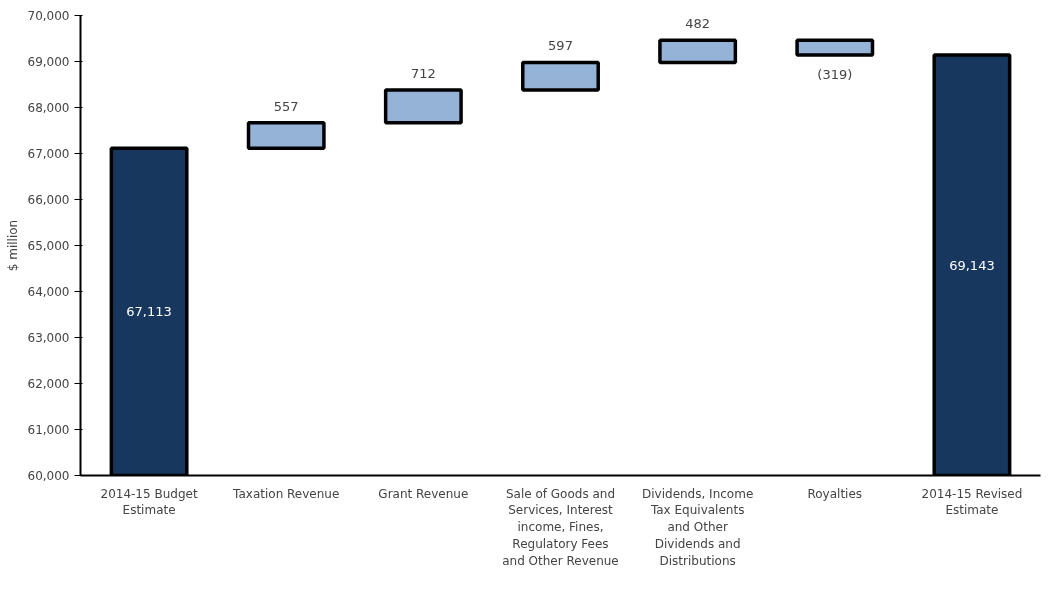 Image resolution: width=1058 pixels, height=592 pixels. I want to click on data-label: 69,143, so click(972, 265).